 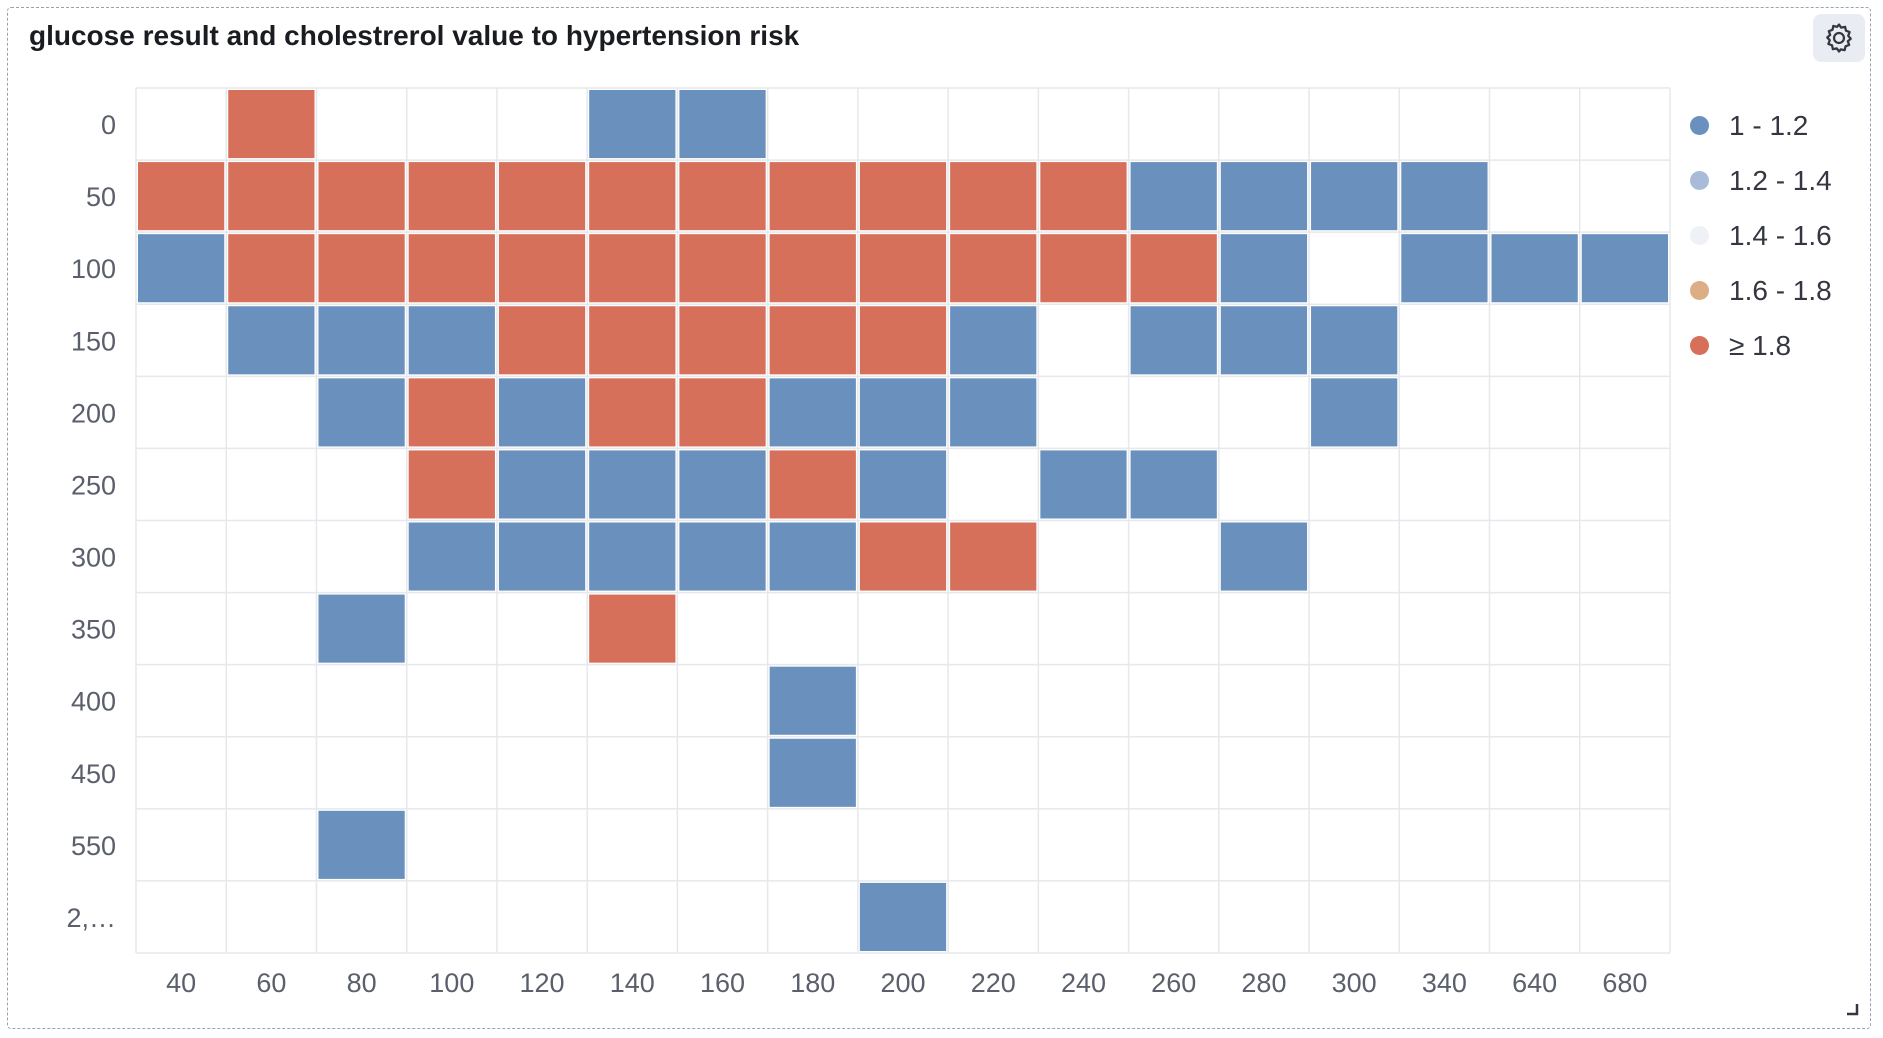 I want to click on y-tick-label: 0, so click(x=108, y=125).